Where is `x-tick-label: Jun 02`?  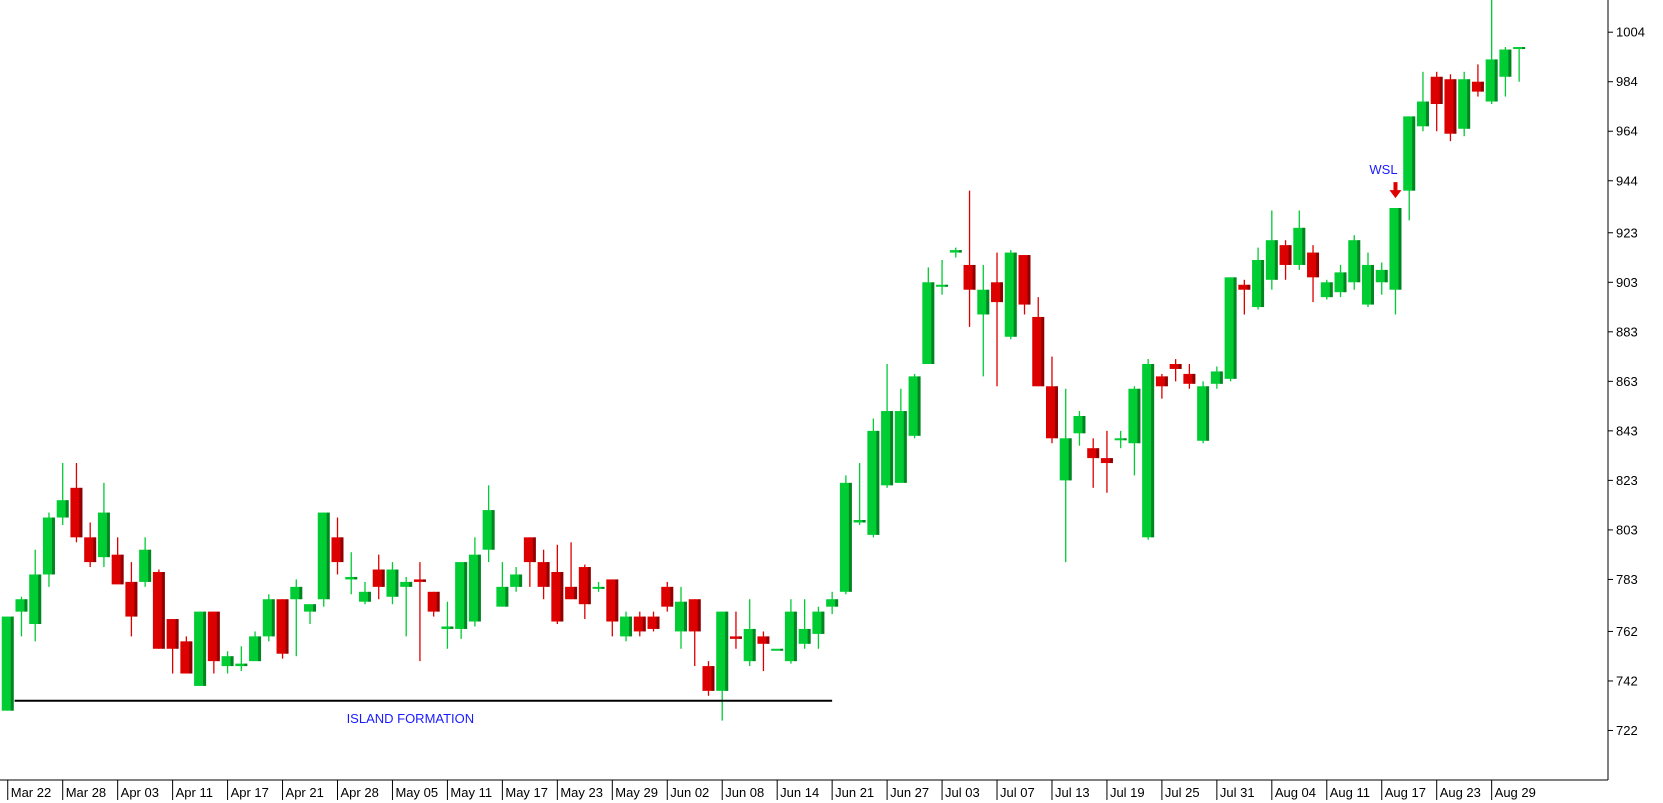 x-tick-label: Jun 02 is located at coordinates (689, 792).